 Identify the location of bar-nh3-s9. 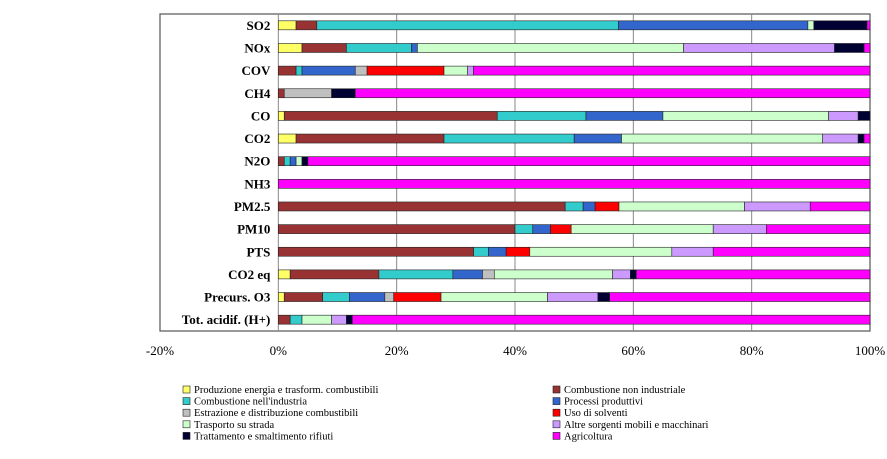
(574, 184).